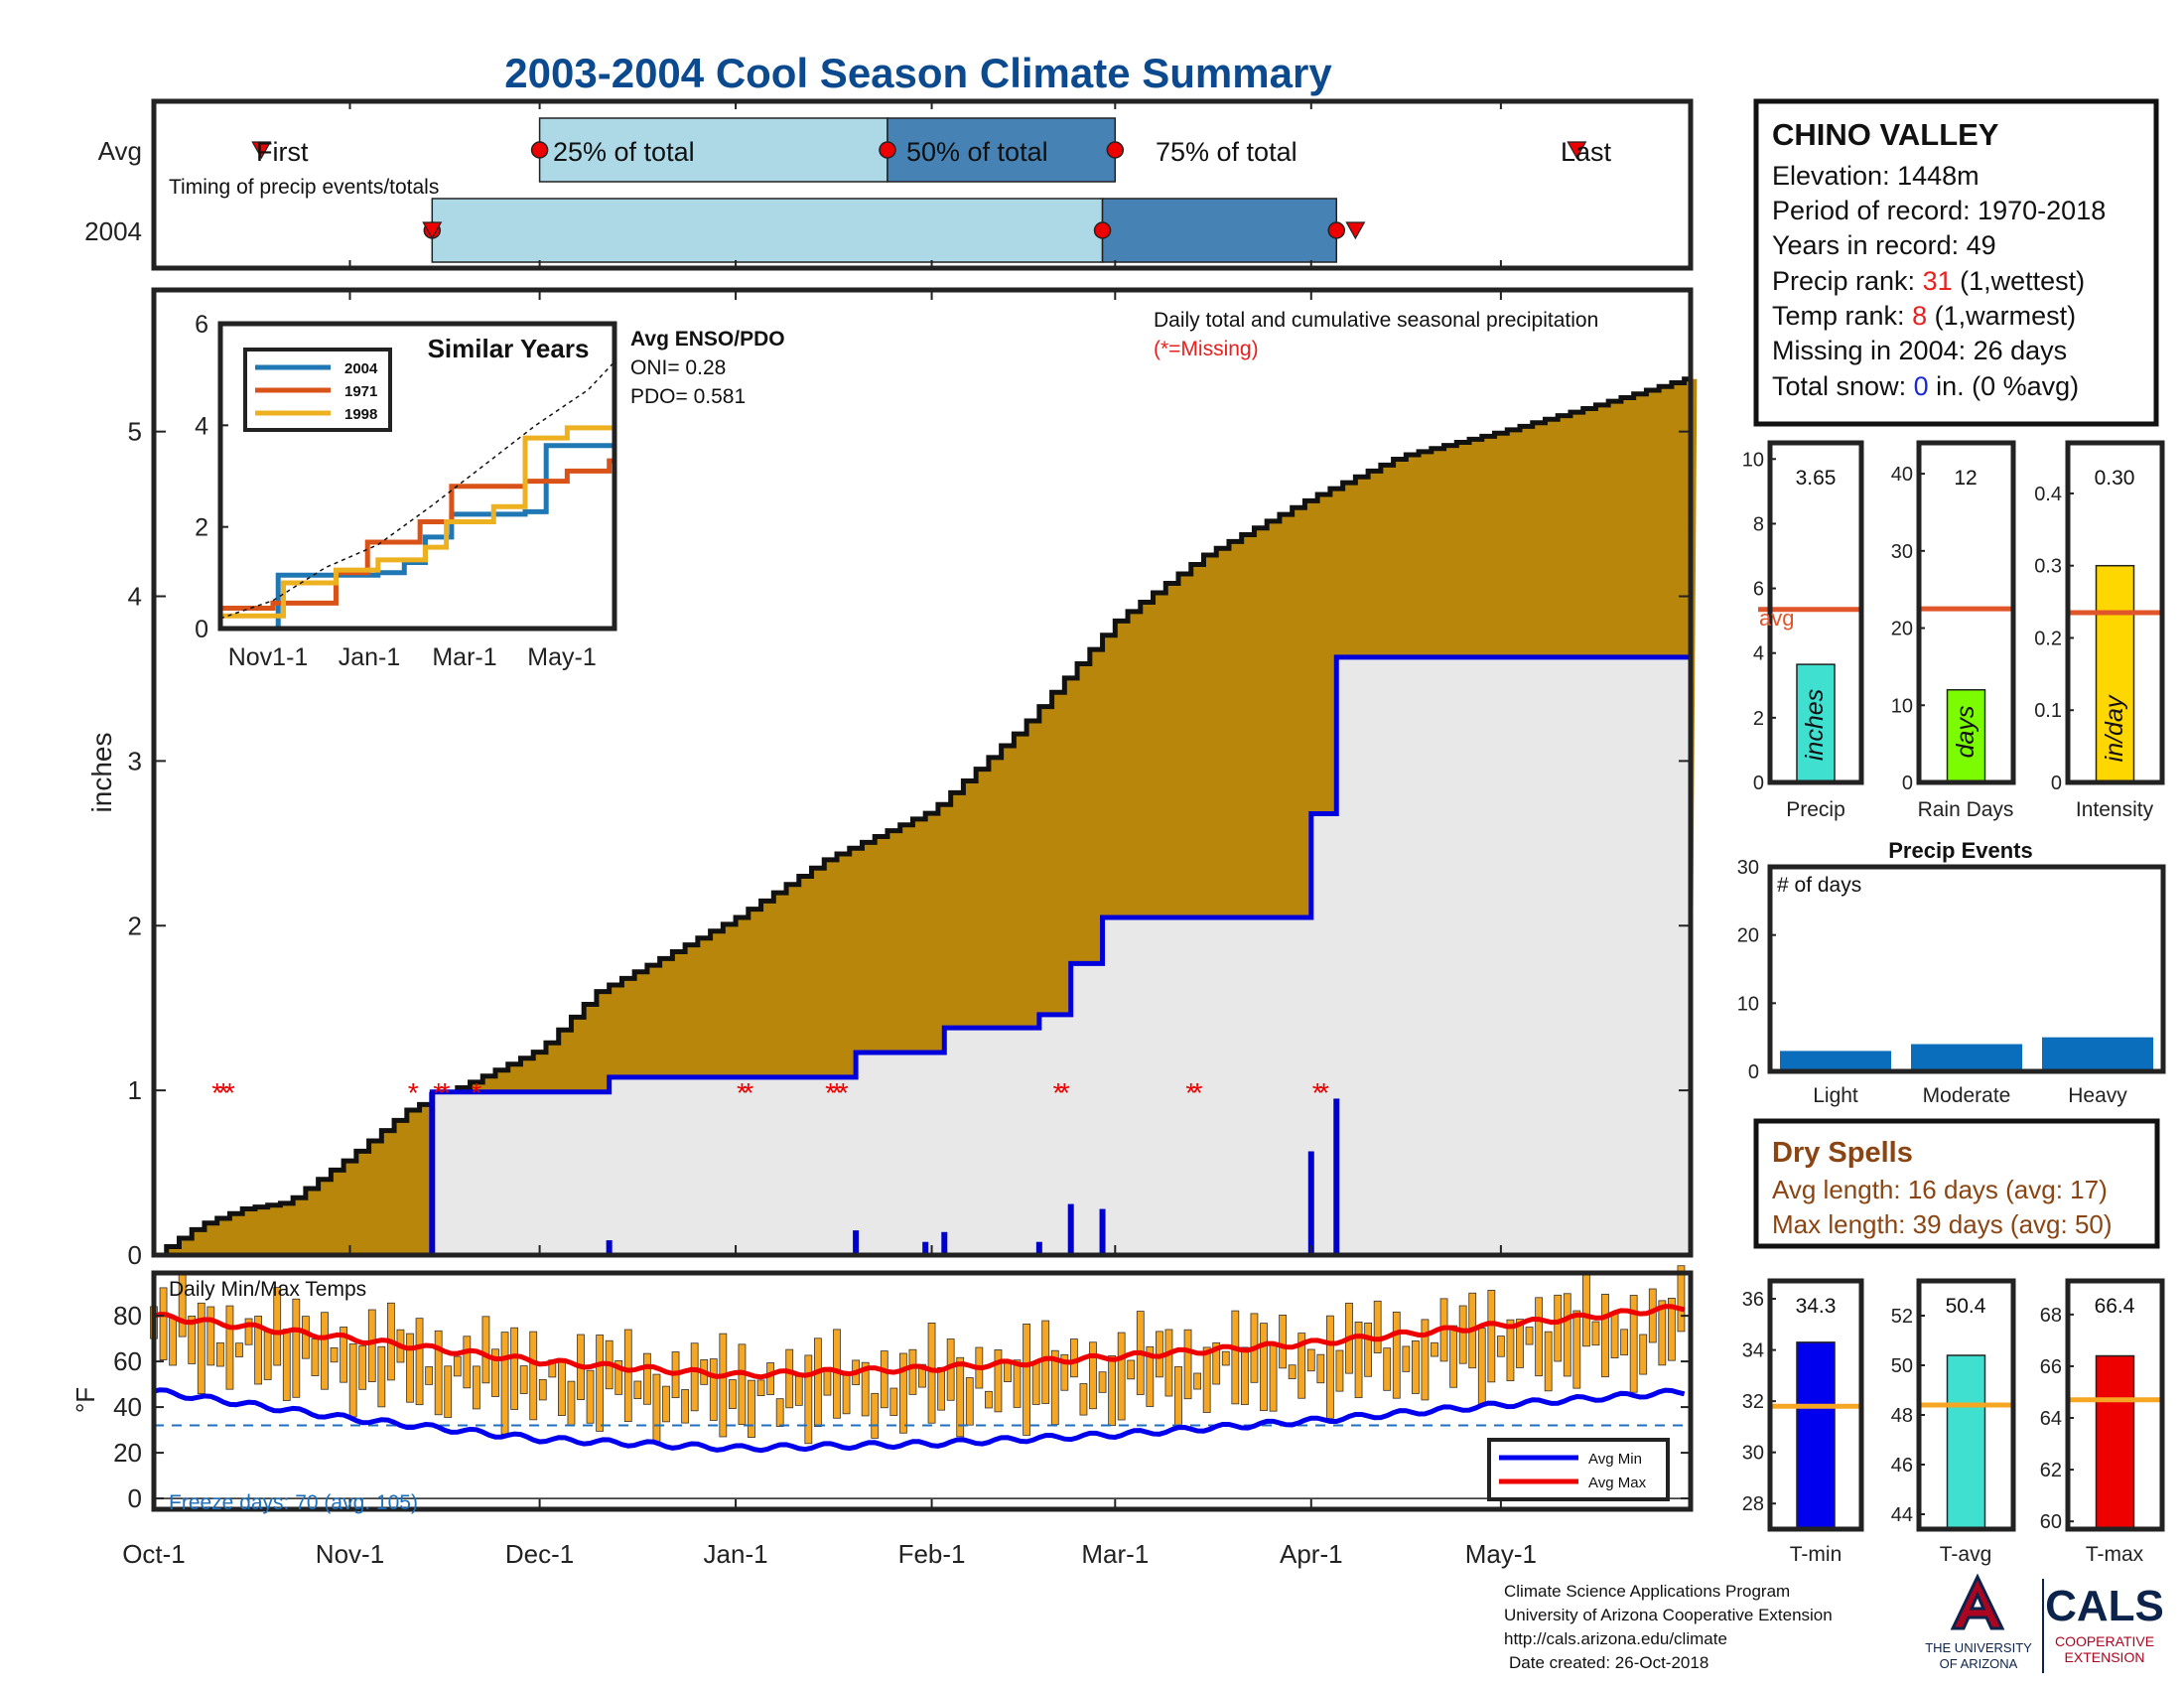 The width and height of the screenshot is (2184, 1688). Describe the element at coordinates (509, 348) in the screenshot. I see `inset-title: Similar Years` at that location.